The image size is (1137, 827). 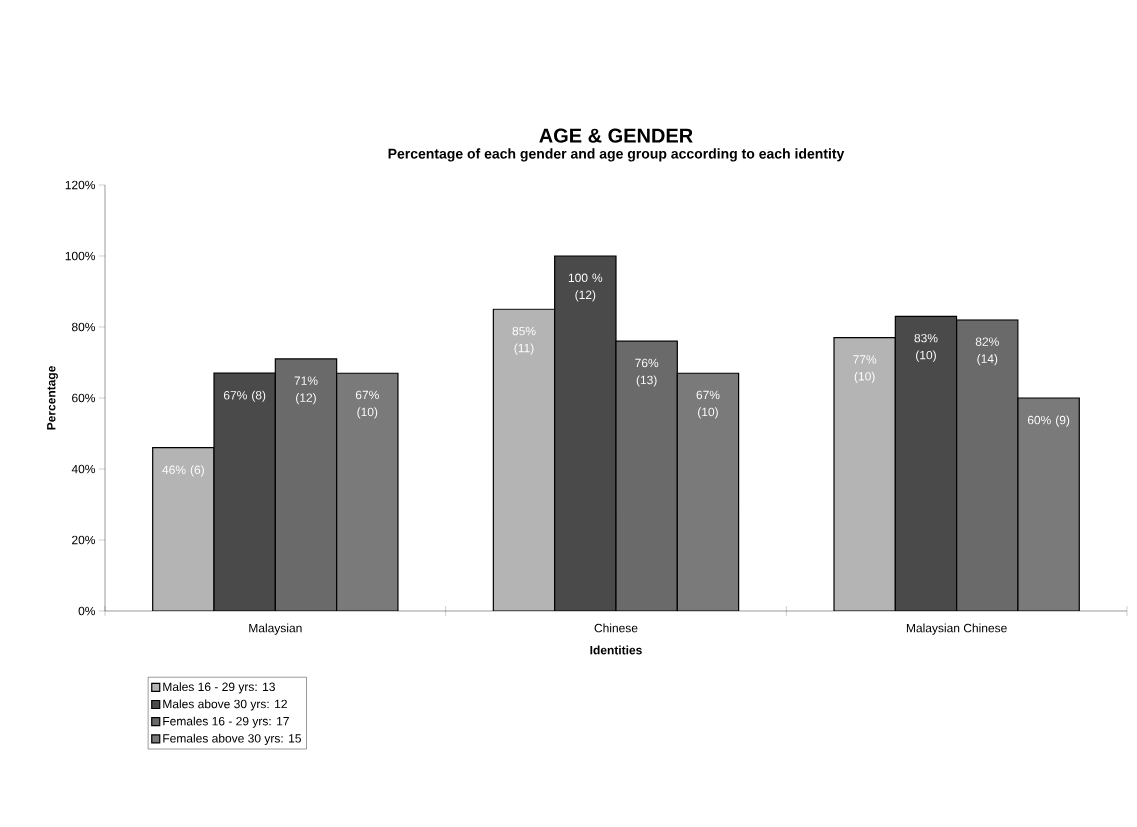 I want to click on legend-label: Males above 30 yrs: 12, so click(x=225, y=705).